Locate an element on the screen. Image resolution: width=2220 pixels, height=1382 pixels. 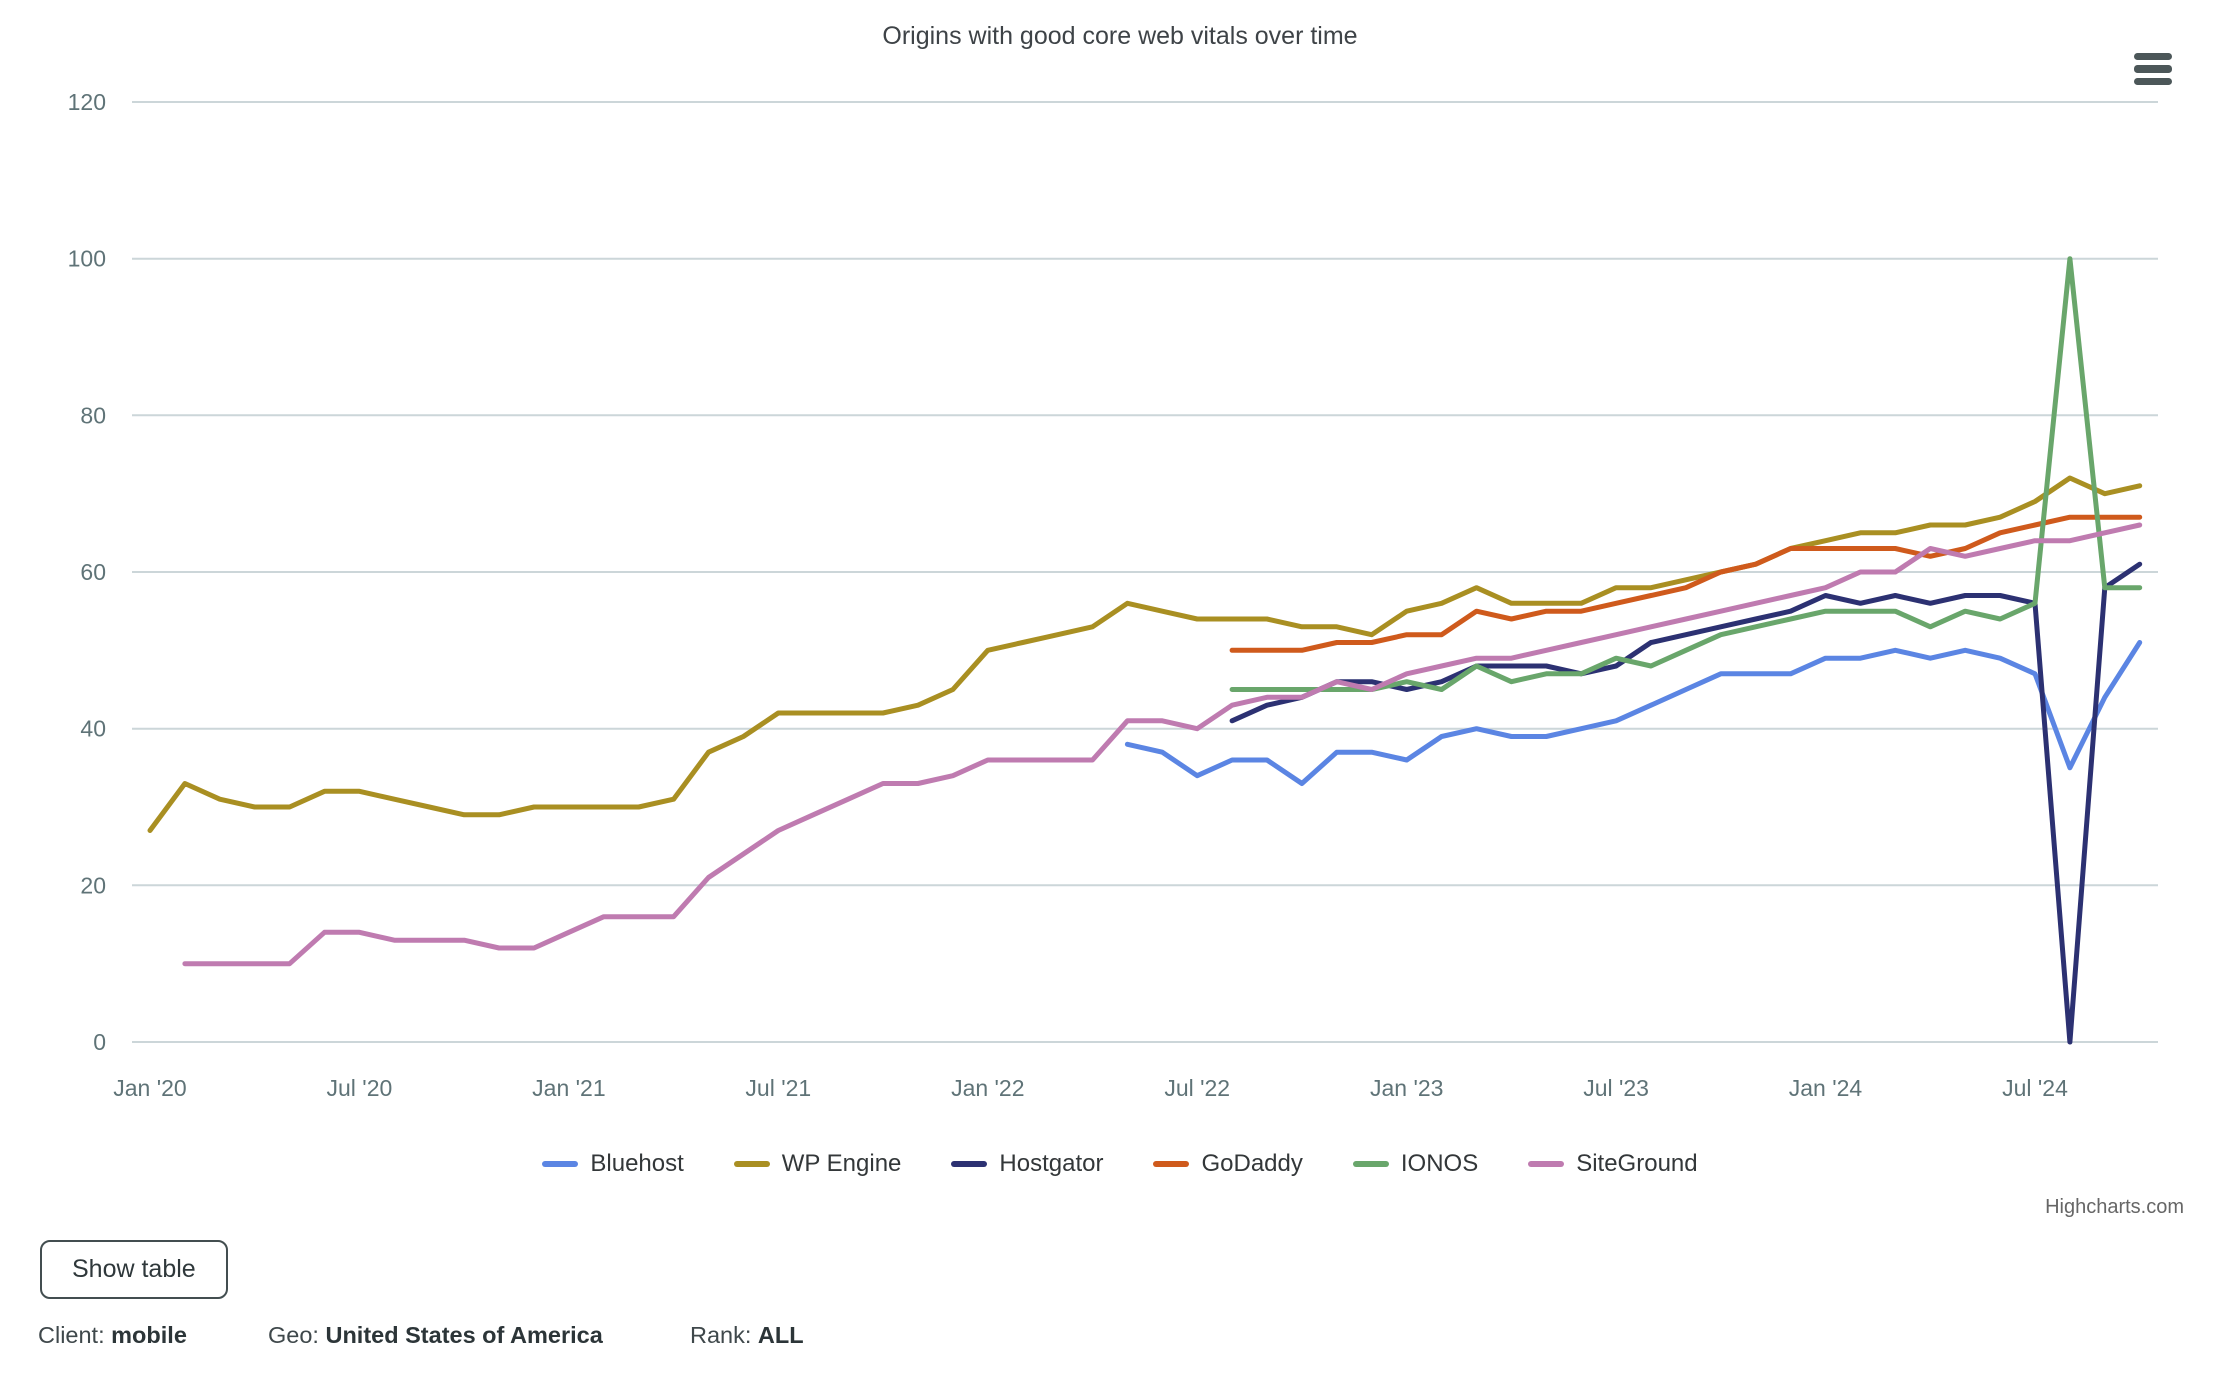
series-line-ionos is located at coordinates (1686, 474).